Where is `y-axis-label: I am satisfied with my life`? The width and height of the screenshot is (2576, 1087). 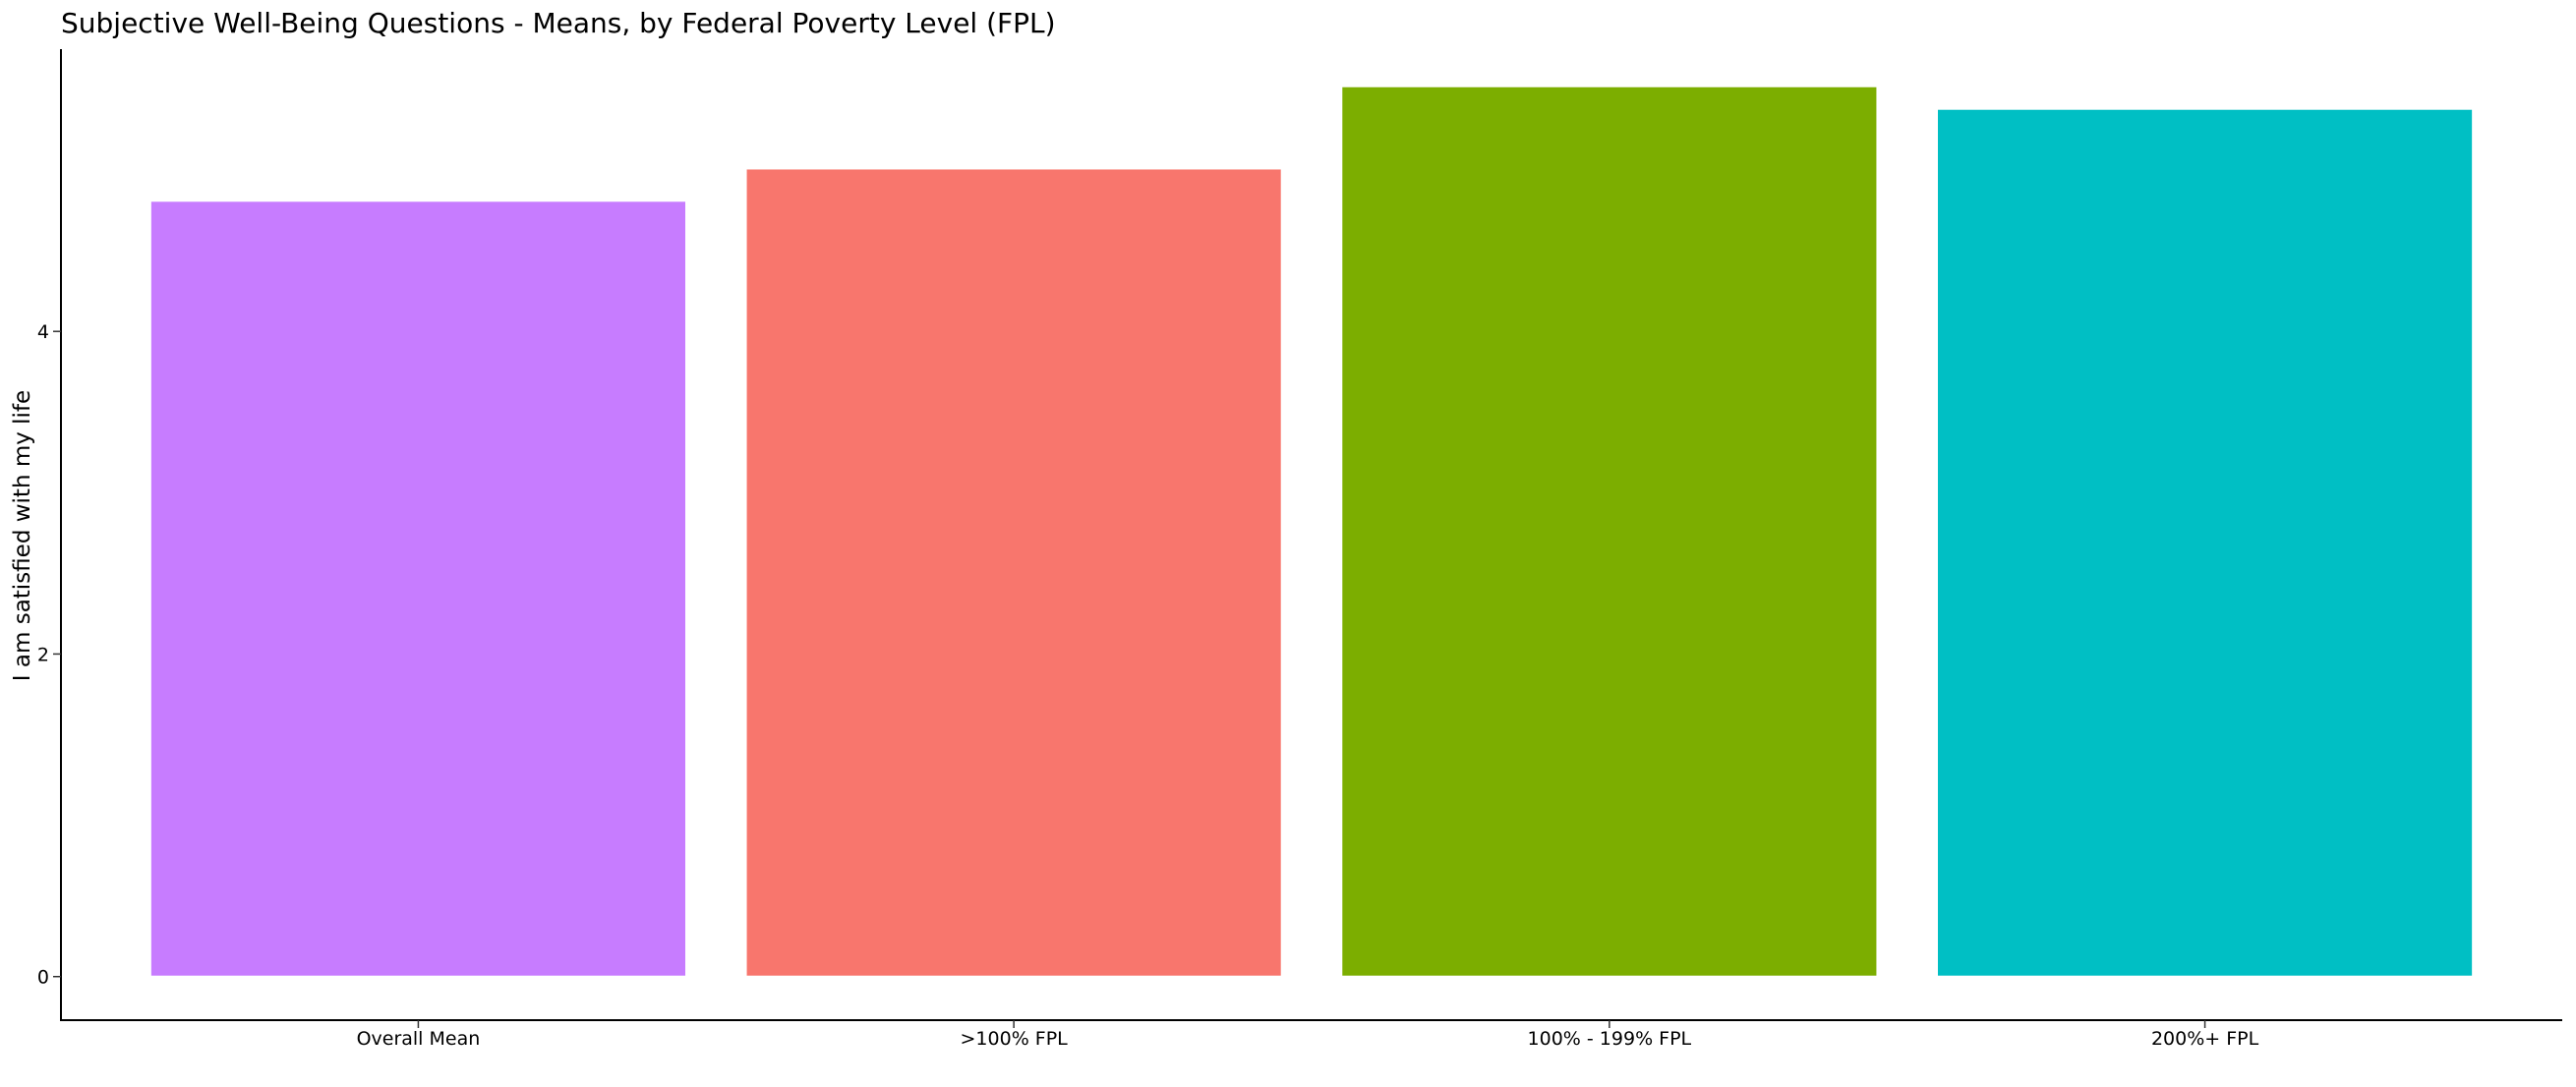
y-axis-label: I am satisfied with my life is located at coordinates (22, 535).